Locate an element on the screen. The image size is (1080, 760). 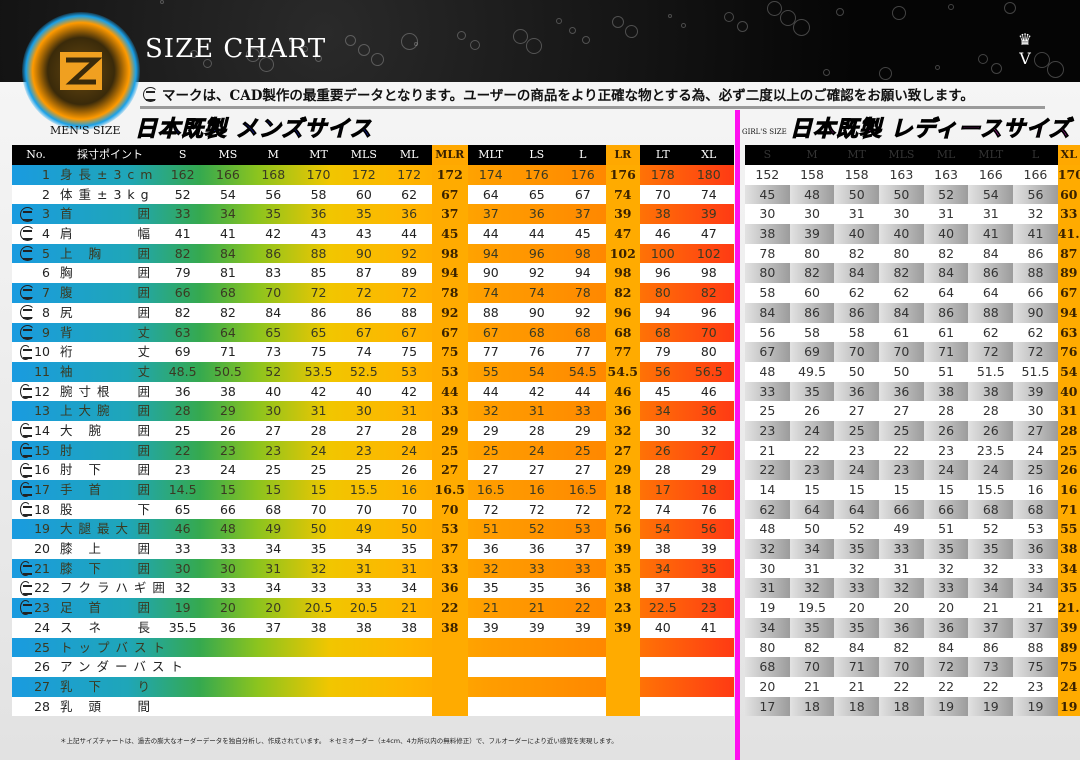
row-number-cell: 13 is located at coordinates (36, 411).